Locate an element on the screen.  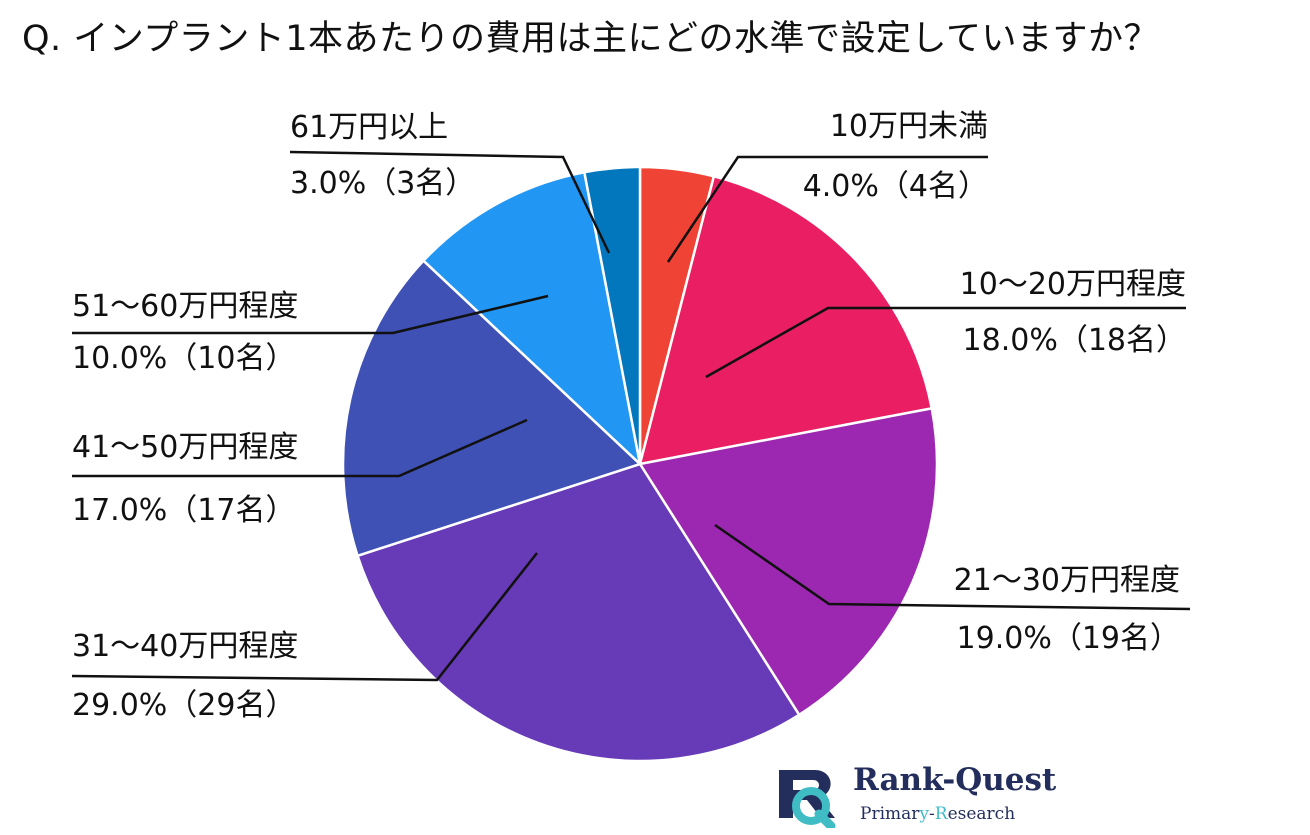
slice-label-4: 31〜40万円程度 is located at coordinates (185, 646).